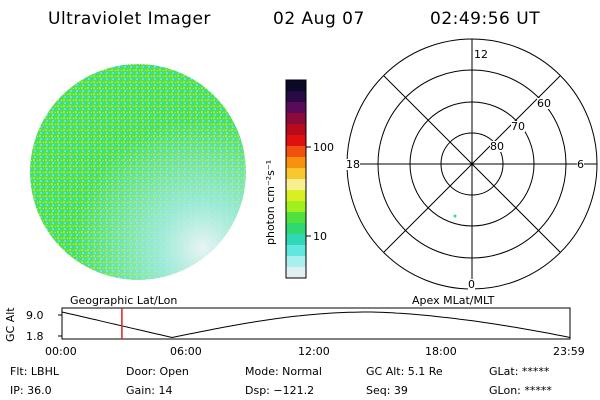  Describe the element at coordinates (34, 371) in the screenshot. I see `status-flt: Flt: LBHL` at that location.